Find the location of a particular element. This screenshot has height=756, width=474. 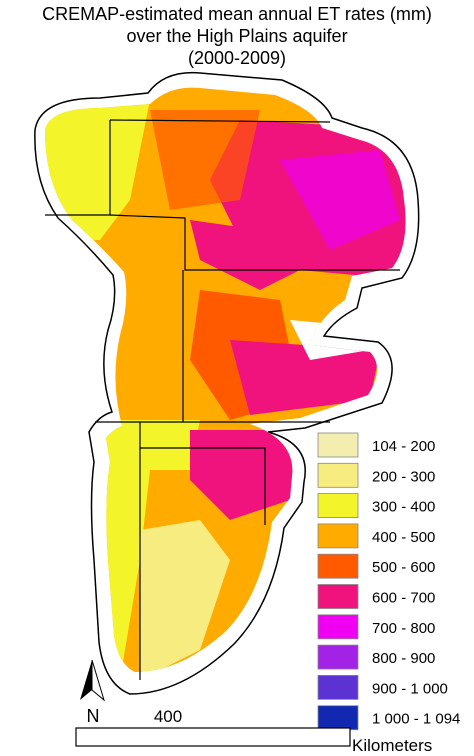

legend-label: 600 - 700 is located at coordinates (403, 598).